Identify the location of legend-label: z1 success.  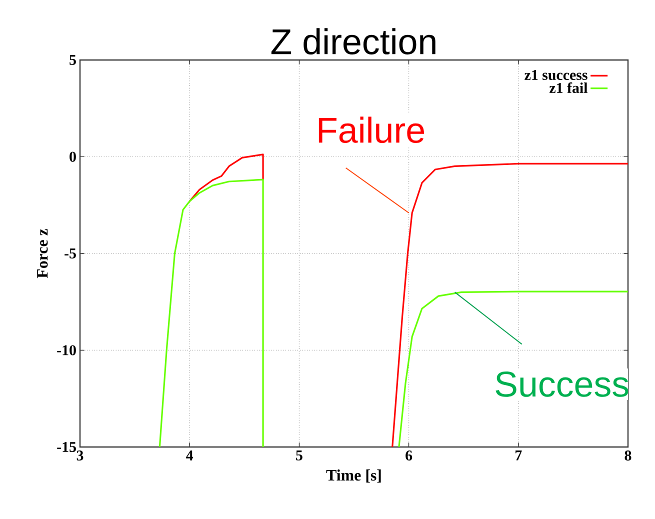
(556, 75).